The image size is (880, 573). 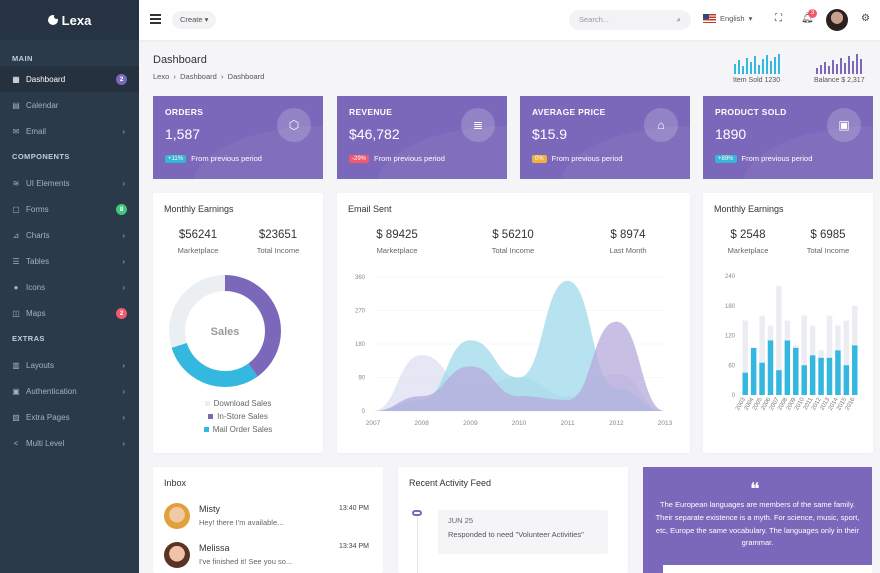 What do you see at coordinates (421, 423) in the screenshot?
I see `x-tick-label: 2008` at bounding box center [421, 423].